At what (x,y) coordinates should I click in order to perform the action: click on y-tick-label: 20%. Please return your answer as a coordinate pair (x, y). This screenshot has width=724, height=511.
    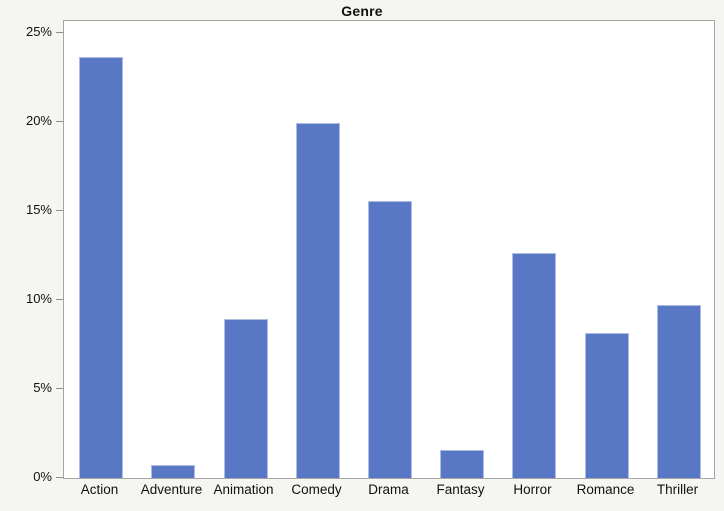
    Looking at the image, I should click on (38, 120).